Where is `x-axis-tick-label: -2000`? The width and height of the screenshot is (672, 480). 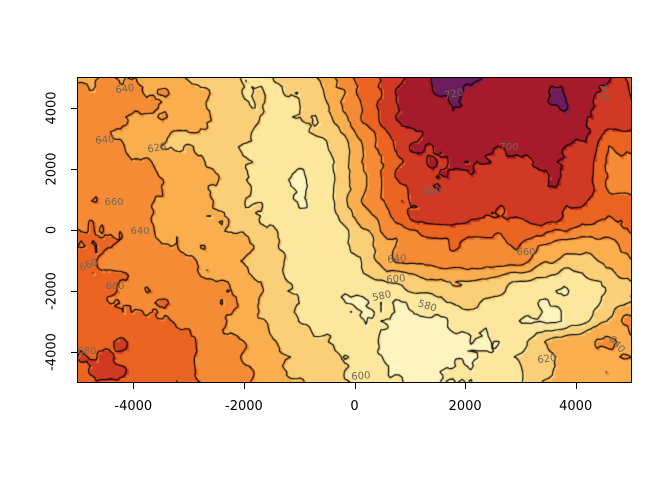 x-axis-tick-label: -2000 is located at coordinates (244, 406).